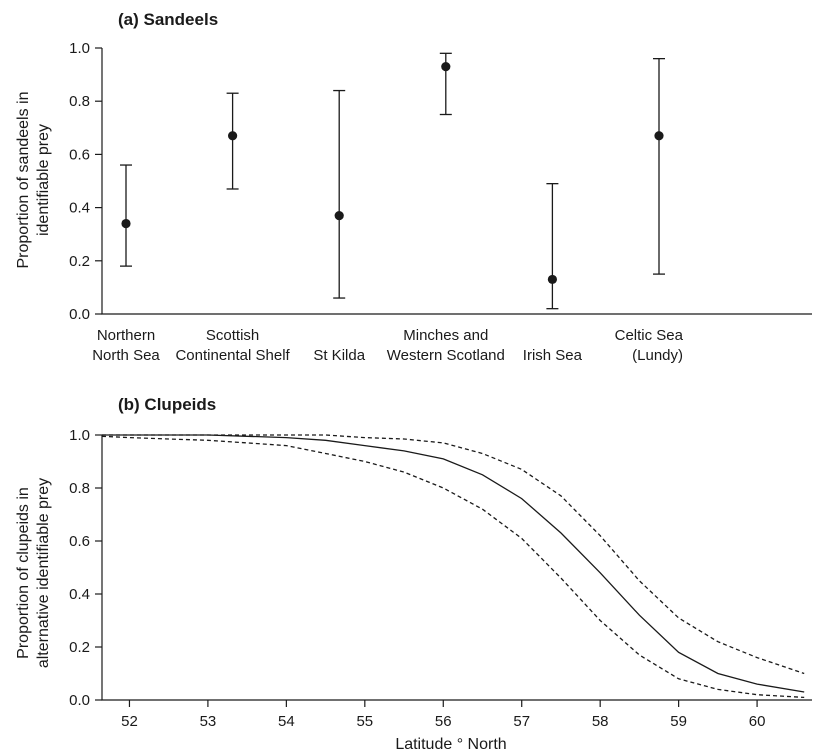  Describe the element at coordinates (678, 721) in the screenshot. I see `x-tick-label: 59` at that location.